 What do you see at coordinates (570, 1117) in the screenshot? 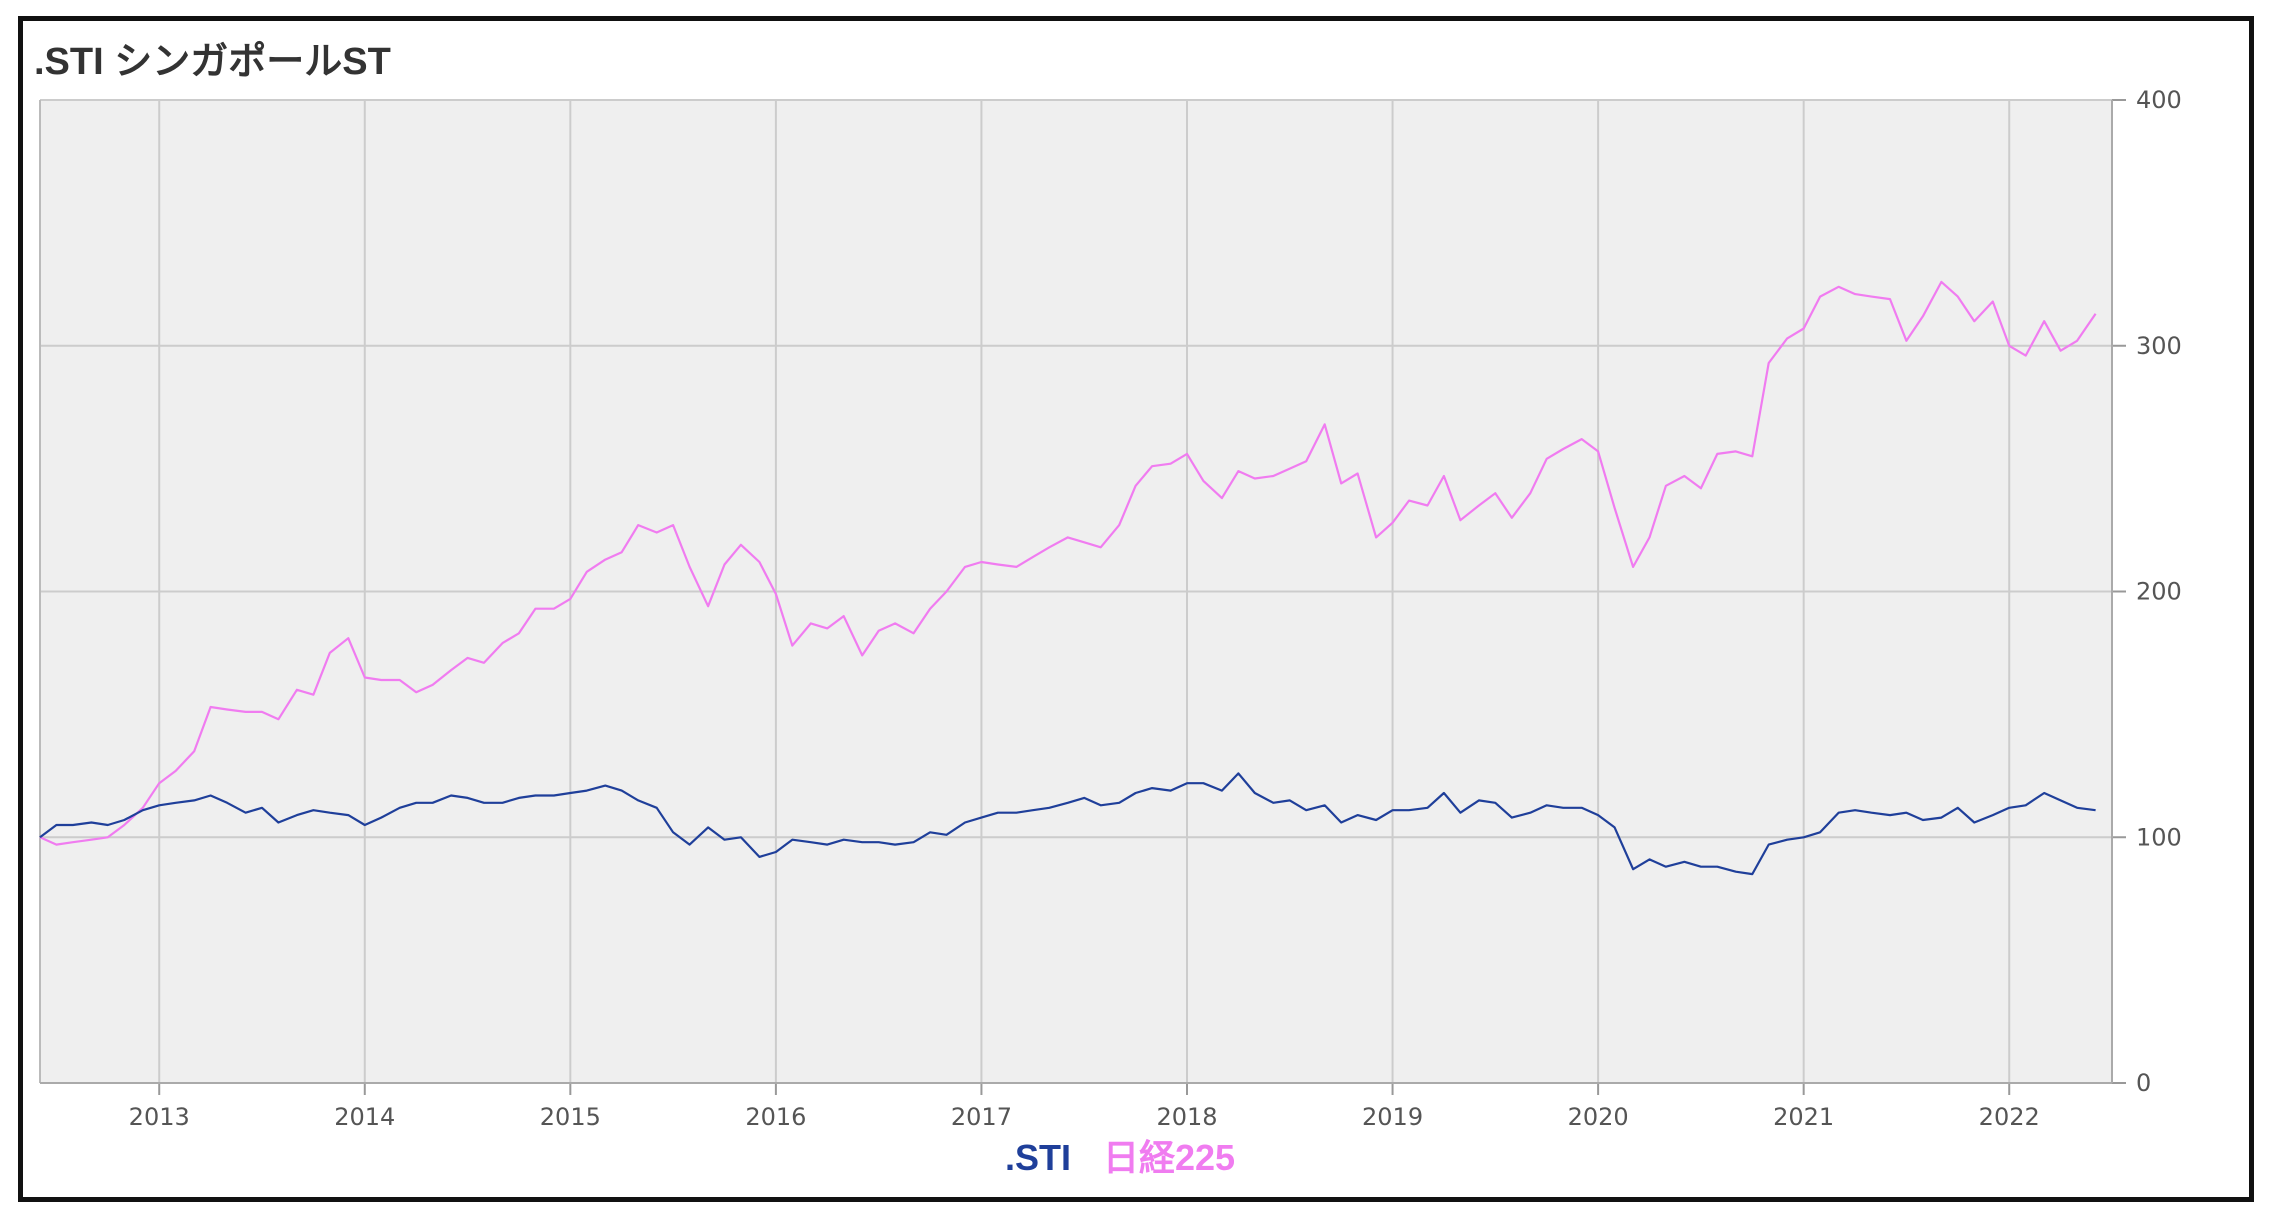
I see `x-tick-label: 2015` at bounding box center [570, 1117].